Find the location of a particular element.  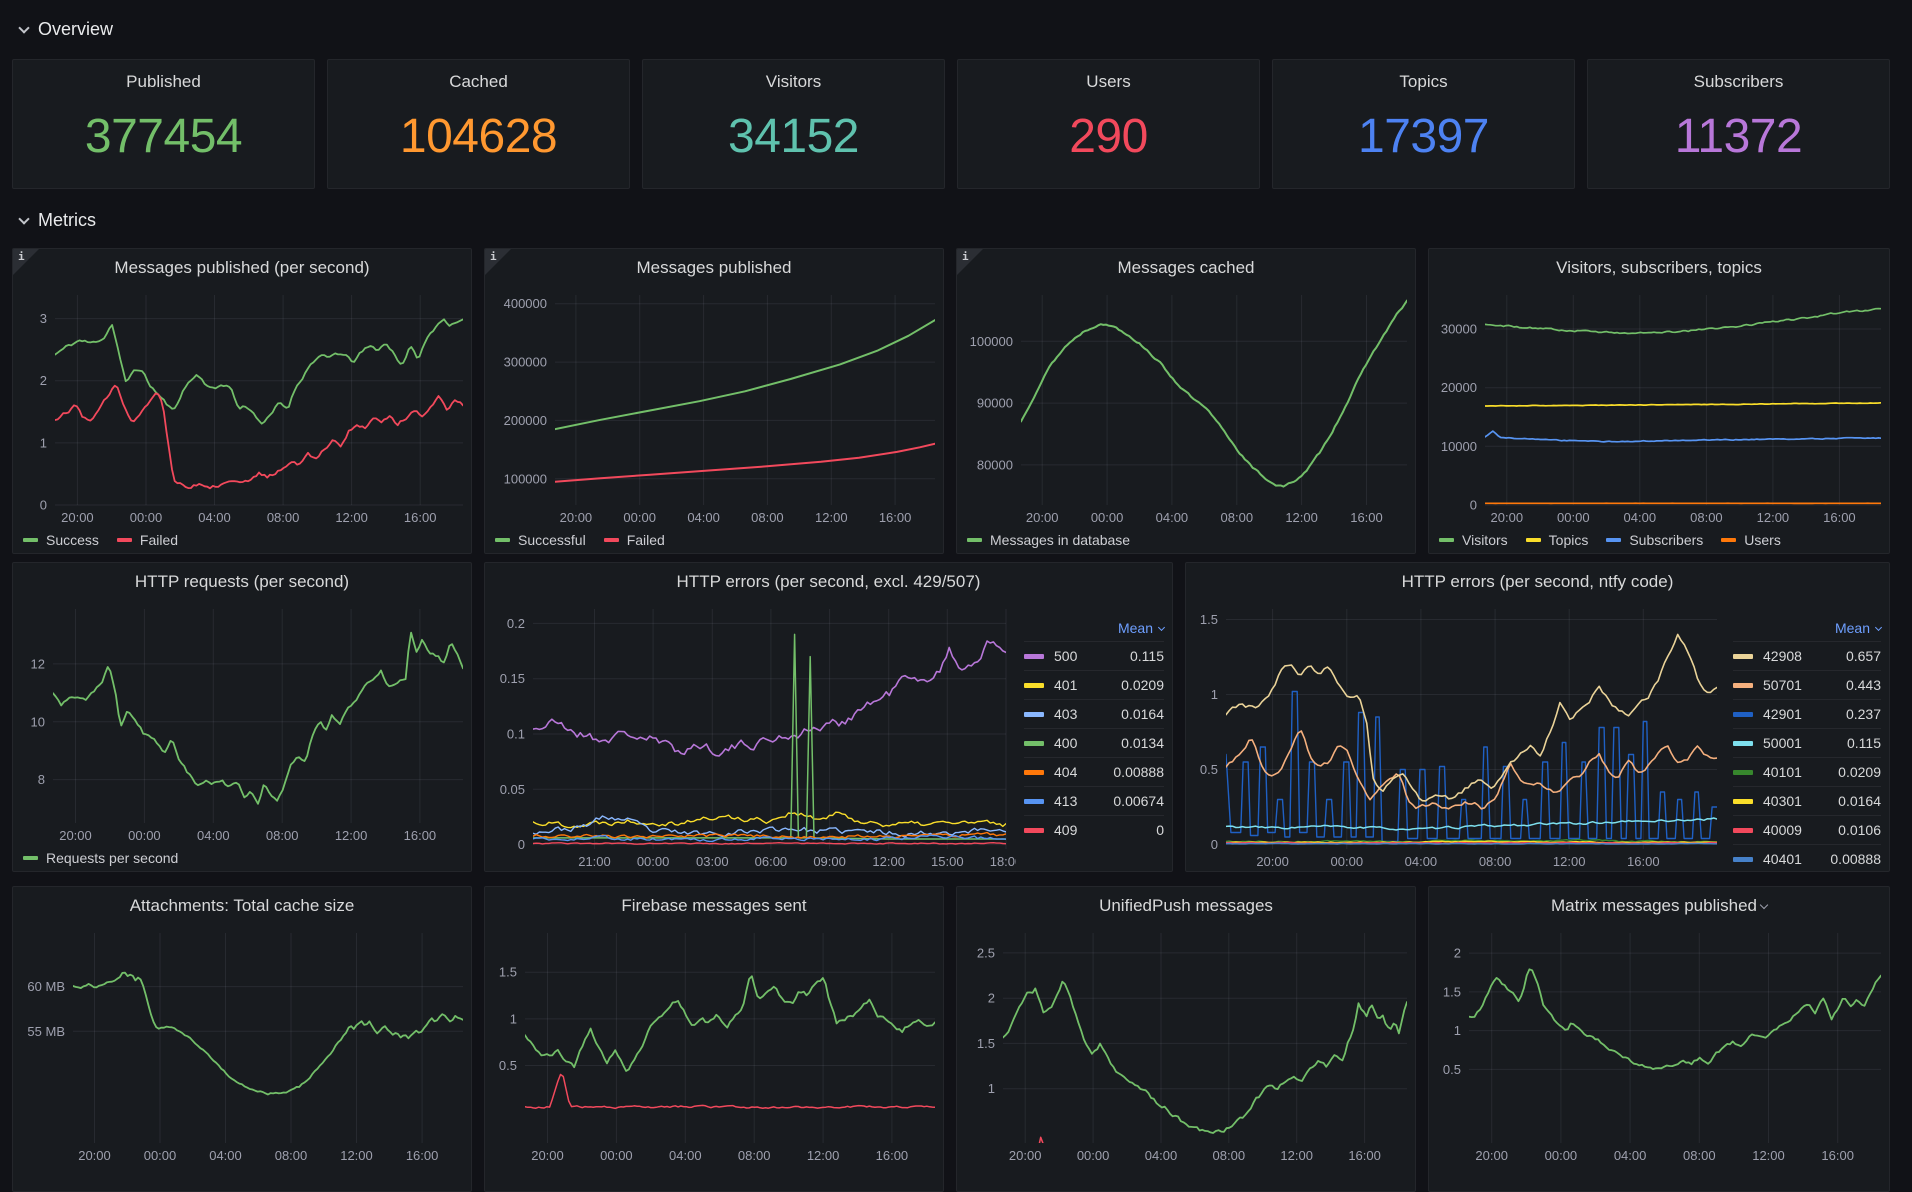

chart-messages-published-per-second: 0 1 2 3 20:00 00:00 04:00 08:00 12:00 16:00 is located at coordinates (242, 408).